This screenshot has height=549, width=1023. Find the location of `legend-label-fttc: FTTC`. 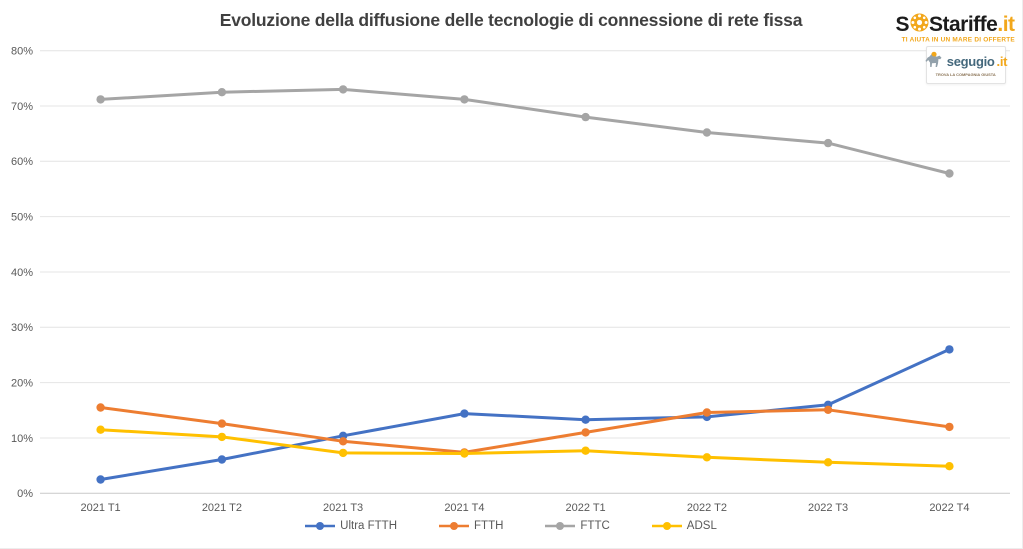

legend-label-fttc: FTTC is located at coordinates (595, 526).